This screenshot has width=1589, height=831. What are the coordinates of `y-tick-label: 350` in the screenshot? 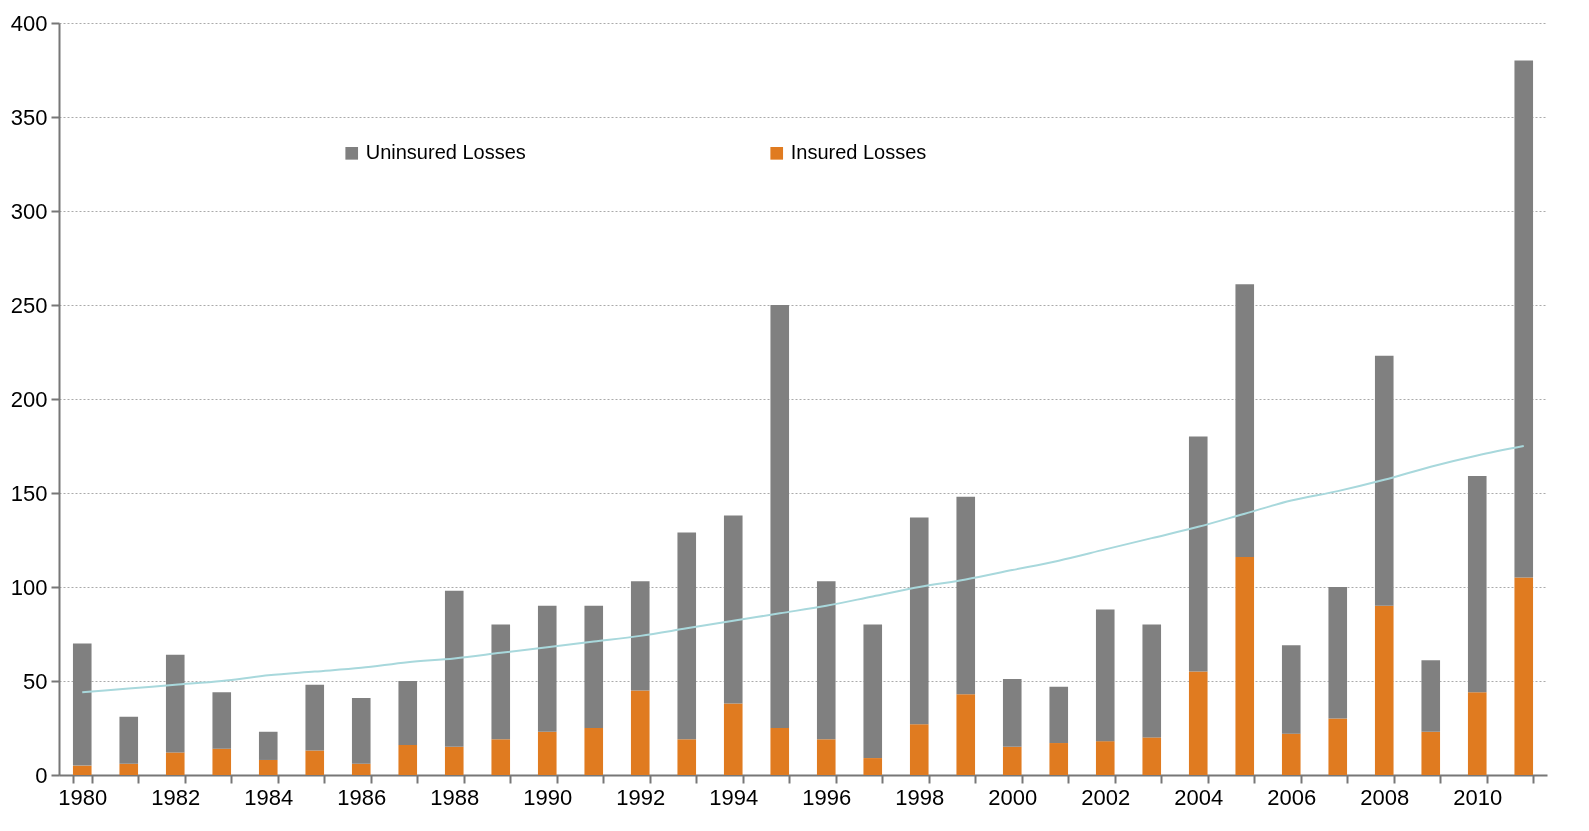 It's located at (29, 117).